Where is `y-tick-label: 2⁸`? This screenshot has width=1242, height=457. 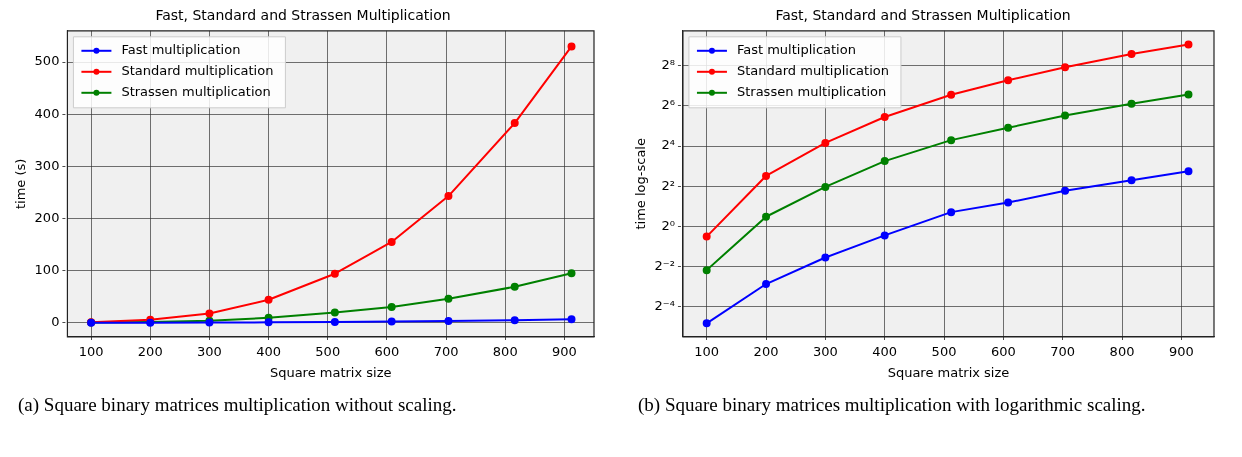 y-tick-label: 2⁸ is located at coordinates (668, 65).